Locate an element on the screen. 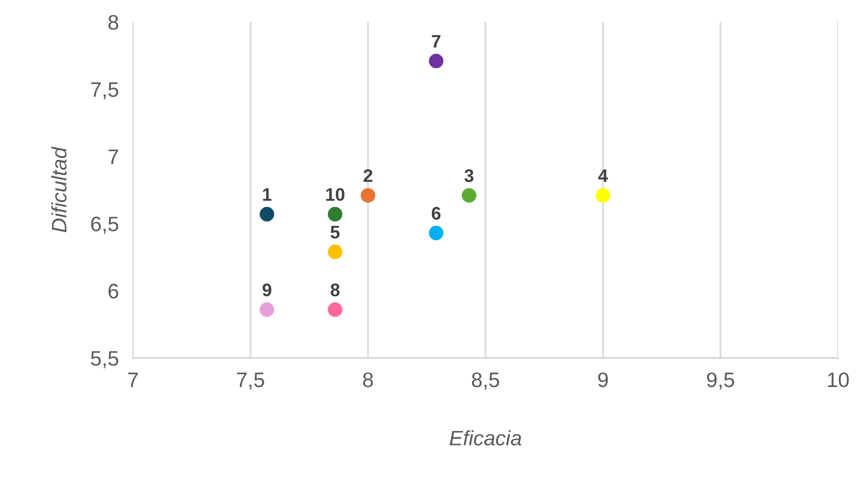  y-tick-label: 7,5 is located at coordinates (104, 91).